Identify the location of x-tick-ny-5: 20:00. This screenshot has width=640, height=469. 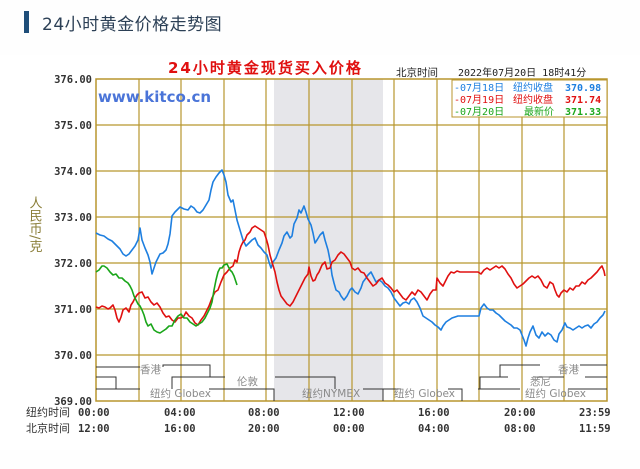
(520, 413).